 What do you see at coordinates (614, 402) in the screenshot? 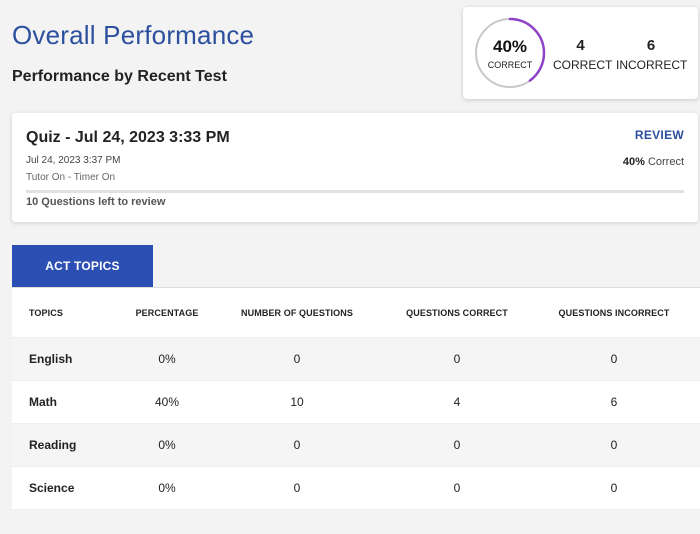
I see `topic-incorrect-count: 6` at bounding box center [614, 402].